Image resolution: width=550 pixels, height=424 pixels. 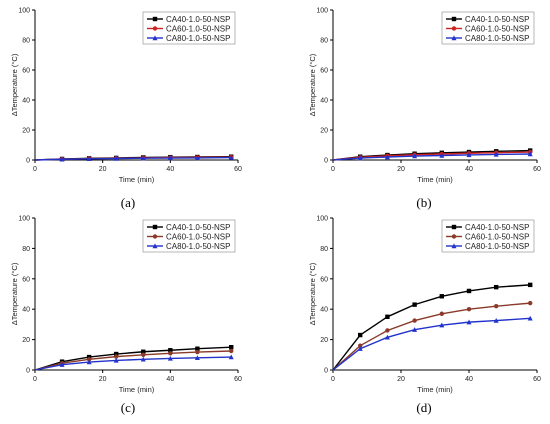 I want to click on panel-caption: (b), so click(x=423, y=202).